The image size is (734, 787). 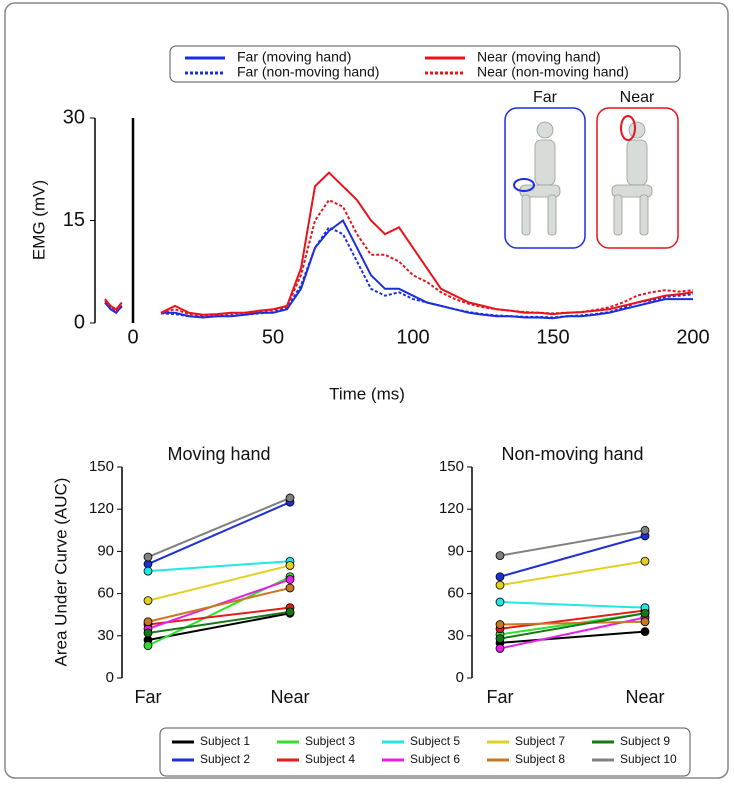 What do you see at coordinates (545, 97) in the screenshot?
I see `inset-label: Far` at bounding box center [545, 97].